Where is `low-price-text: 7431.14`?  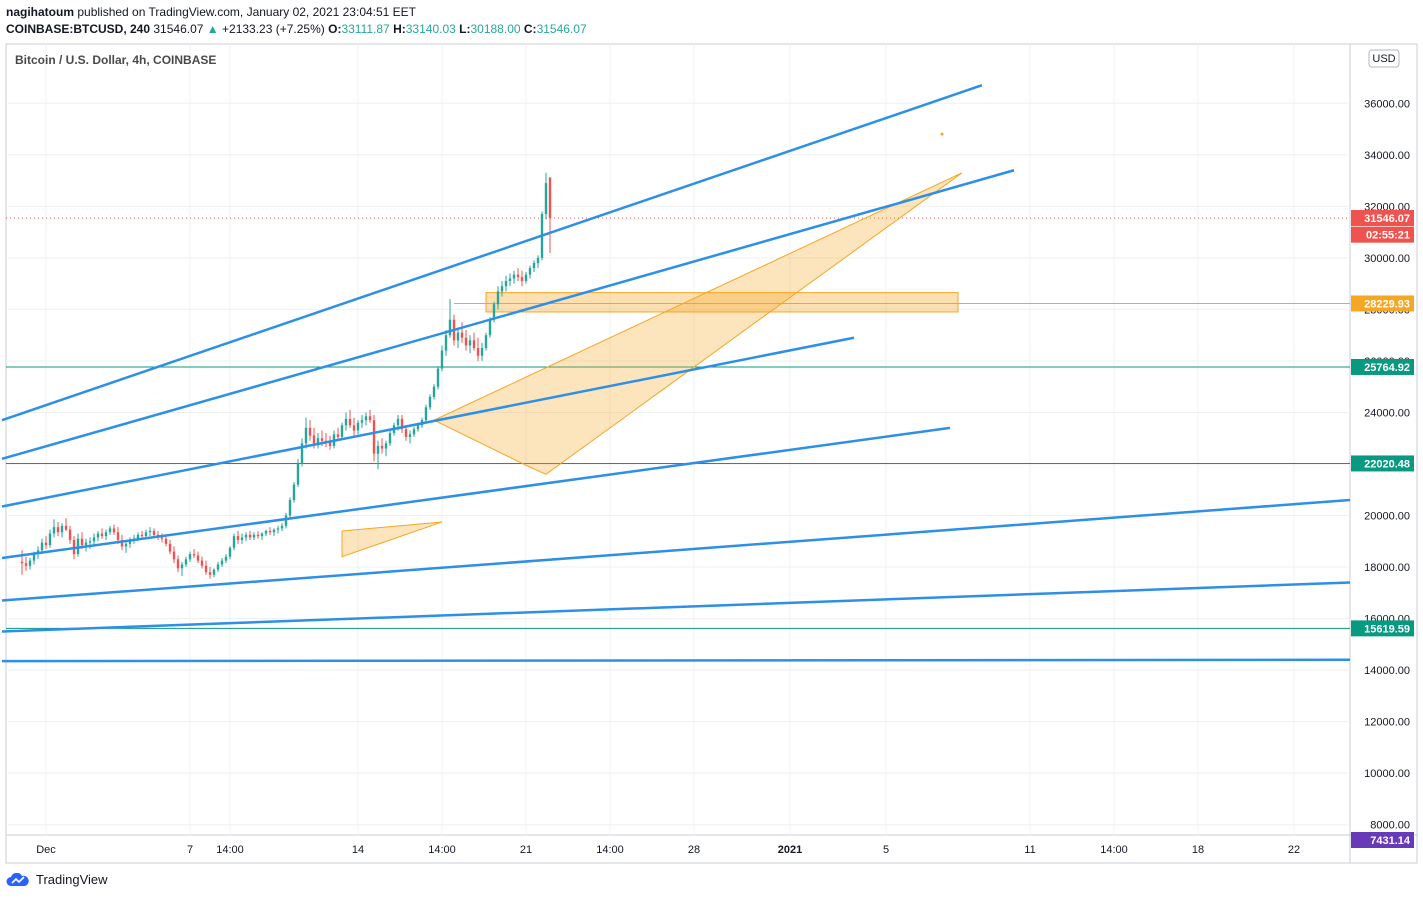
low-price-text: 7431.14 is located at coordinates (1390, 841).